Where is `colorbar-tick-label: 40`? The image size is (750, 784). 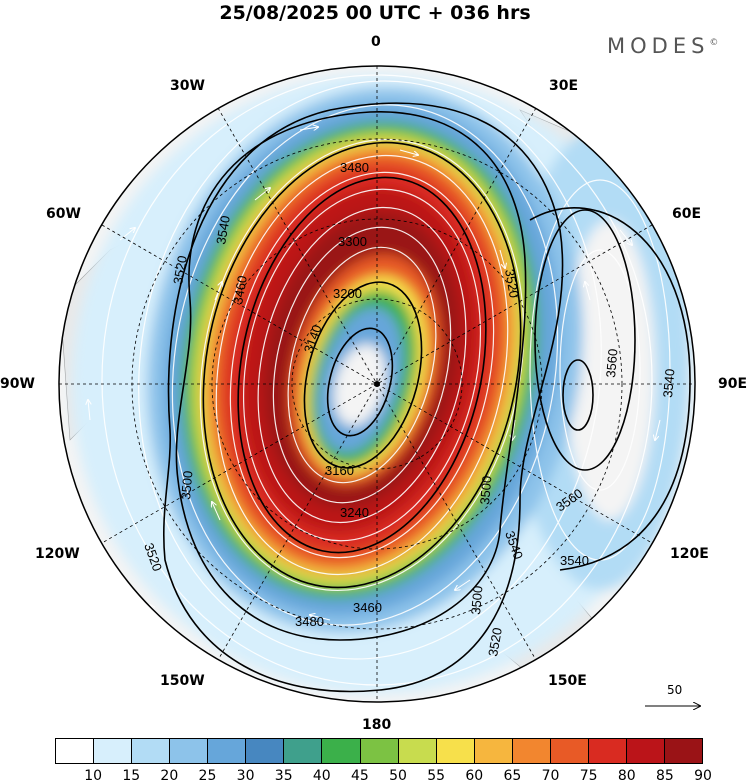 colorbar-tick-label: 40 is located at coordinates (321, 776).